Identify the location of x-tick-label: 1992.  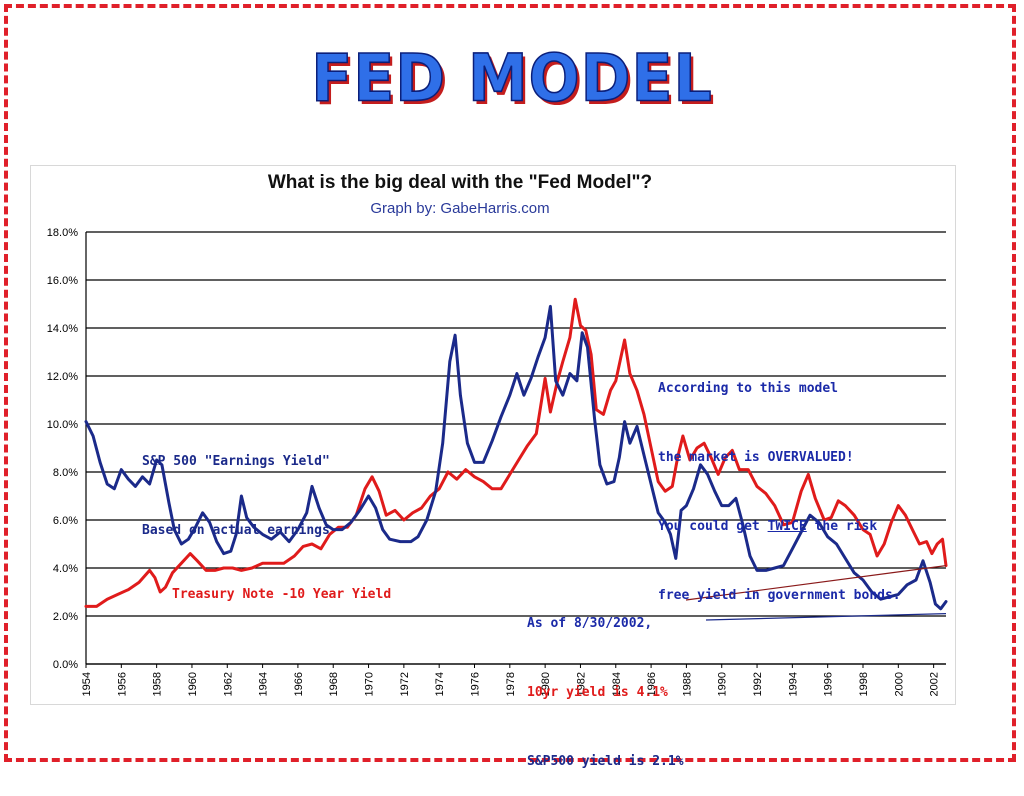
(758, 684).